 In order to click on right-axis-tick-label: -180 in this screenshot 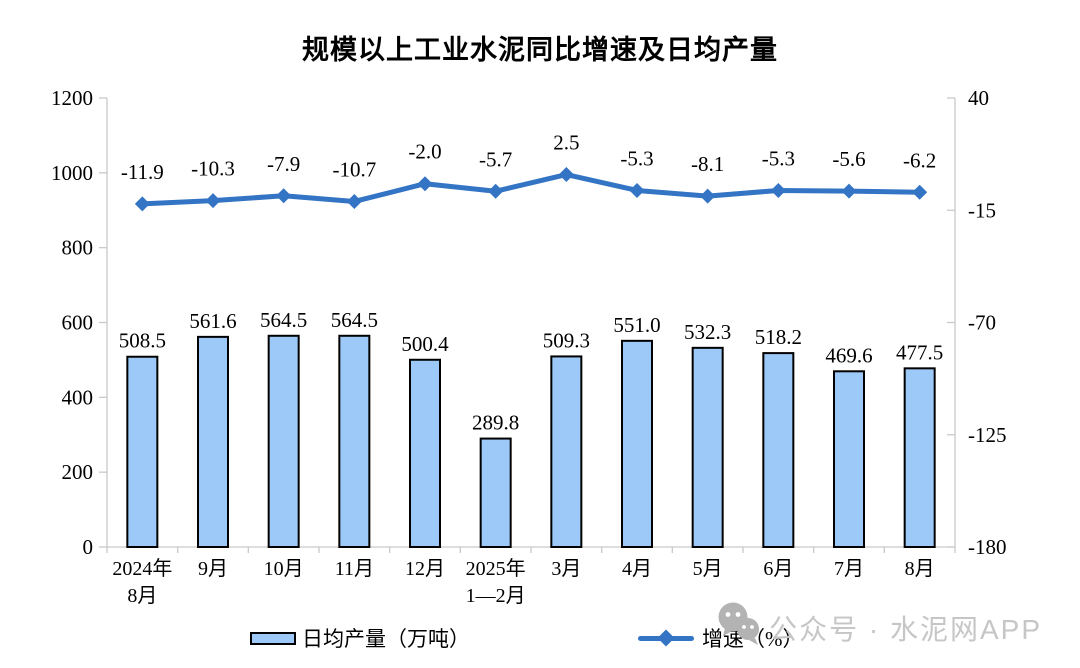, I will do `click(987, 547)`.